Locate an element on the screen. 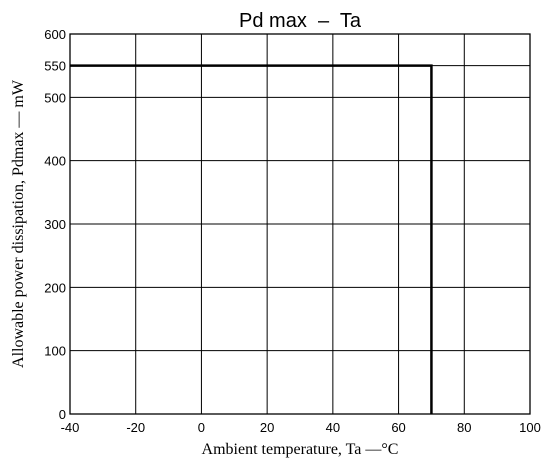 The image size is (544, 461). x-tick-label: 20 is located at coordinates (267, 427).